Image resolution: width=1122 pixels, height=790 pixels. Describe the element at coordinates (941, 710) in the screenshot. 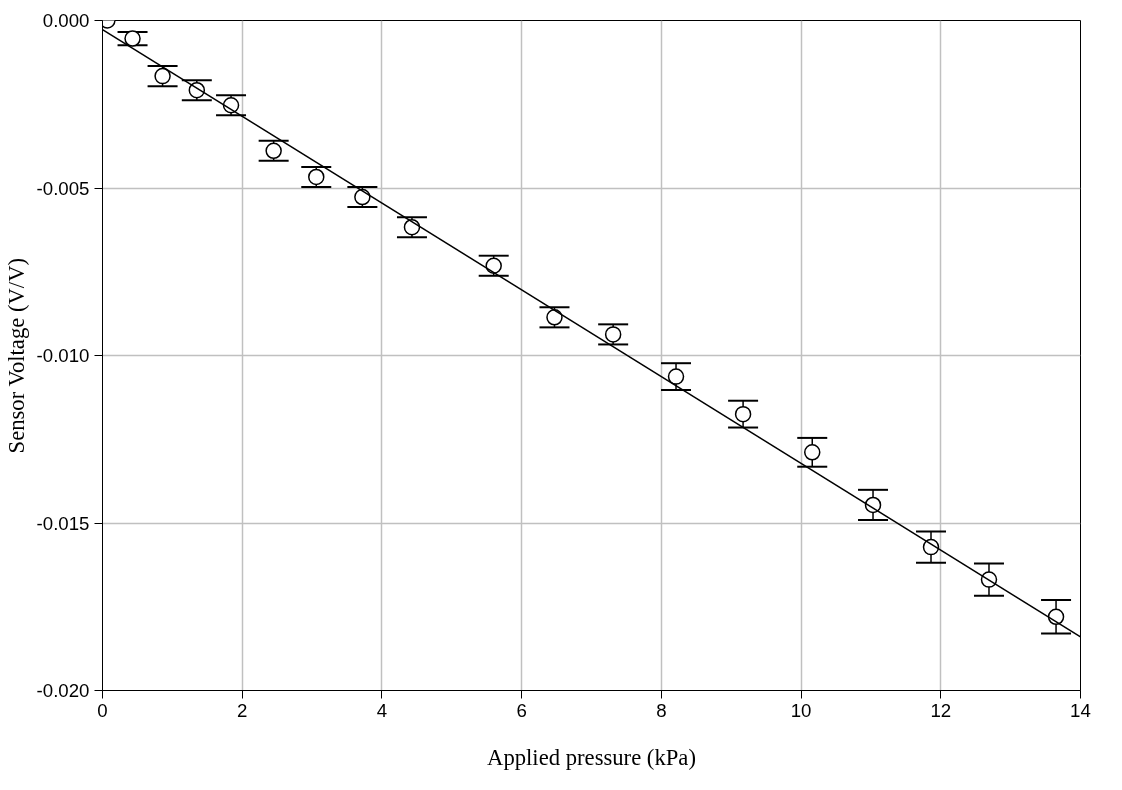

I see `x-tick-label: 12` at that location.